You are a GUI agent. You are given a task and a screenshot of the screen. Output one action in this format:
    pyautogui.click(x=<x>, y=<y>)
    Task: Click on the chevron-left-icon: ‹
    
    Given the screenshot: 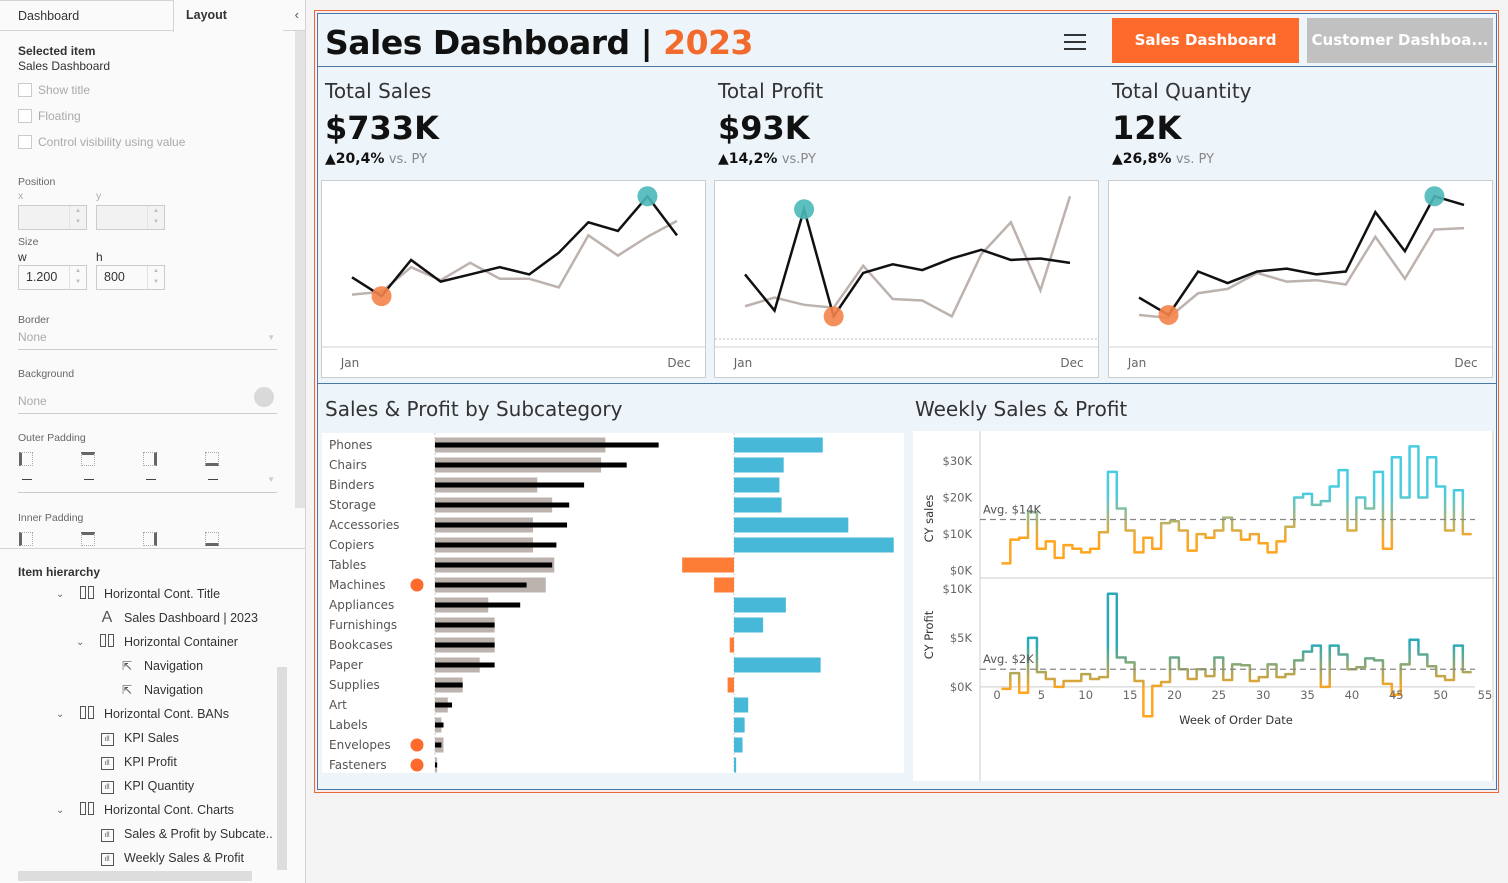 What is the action you would take?
    pyautogui.click(x=296, y=14)
    